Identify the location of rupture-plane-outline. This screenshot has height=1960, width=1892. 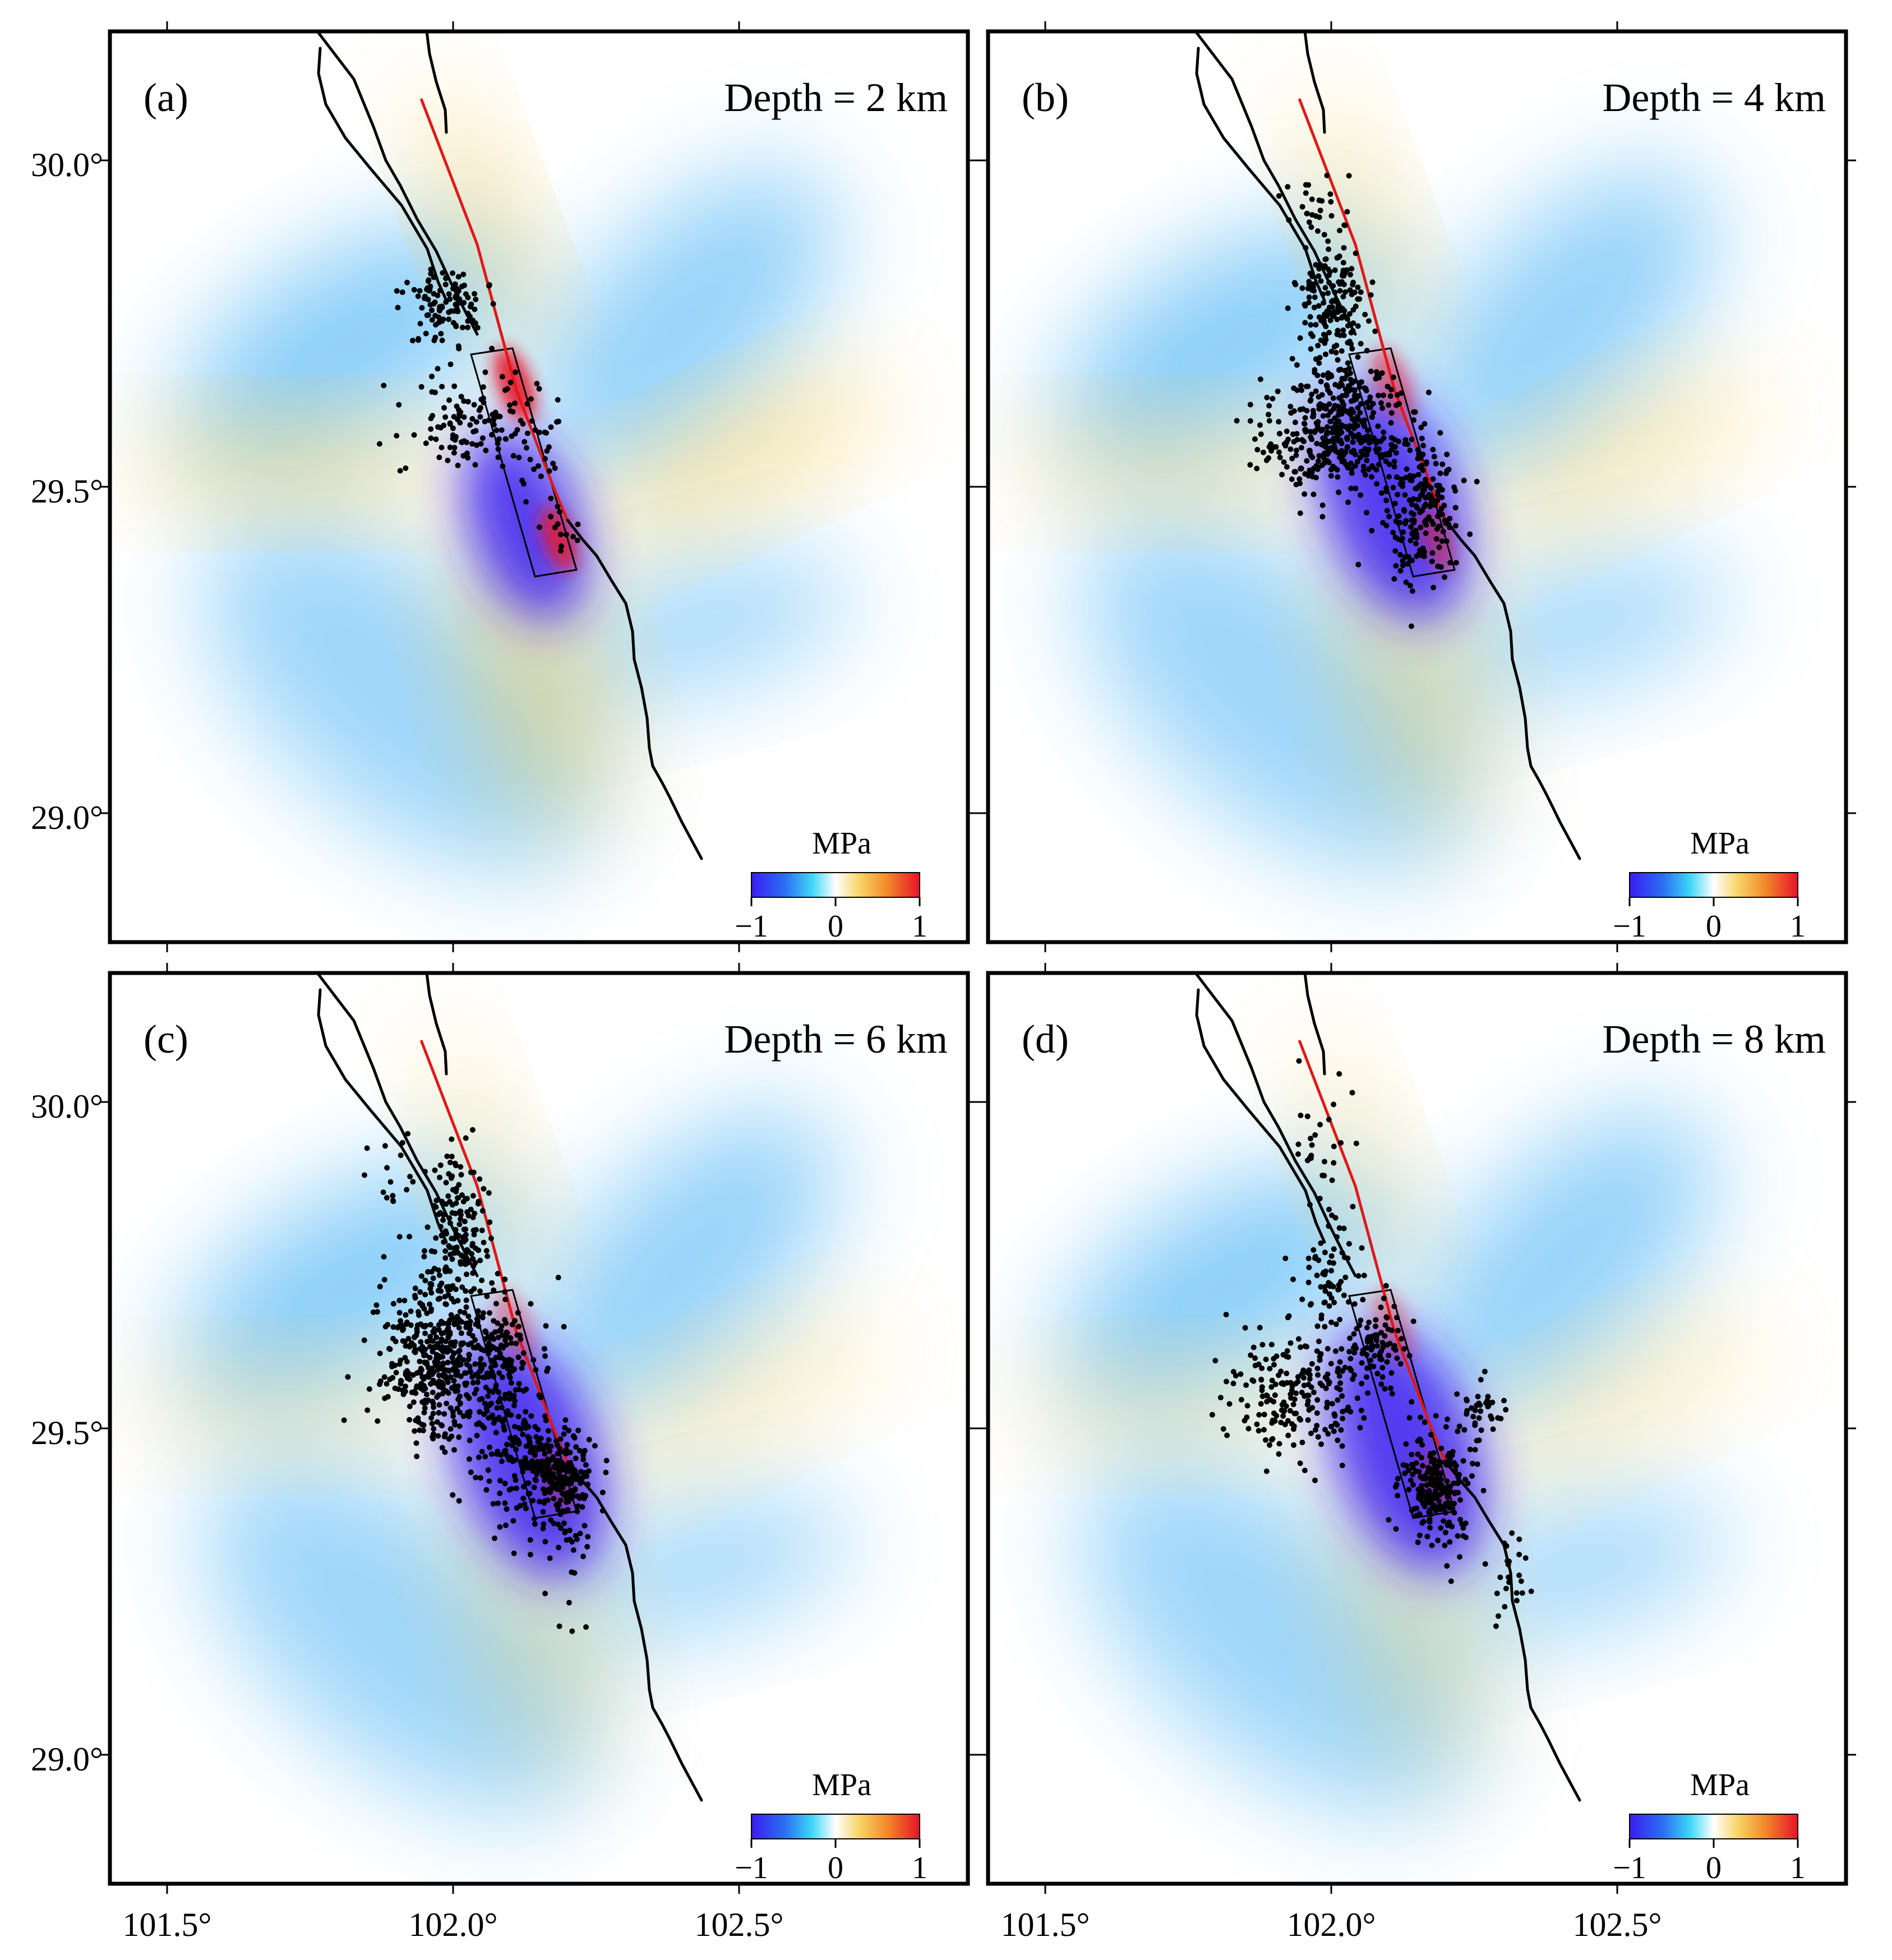
(524, 462).